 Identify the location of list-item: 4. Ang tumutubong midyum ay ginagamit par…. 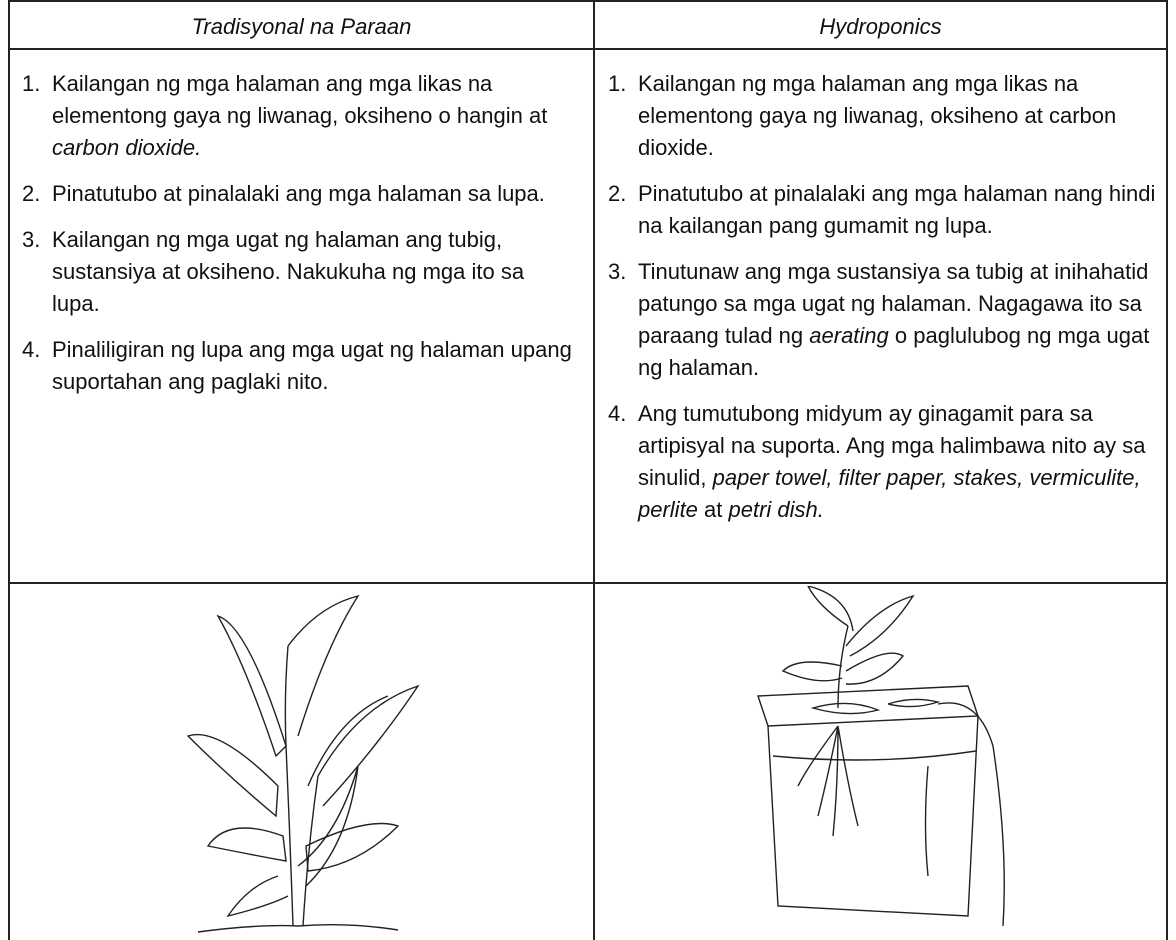
(888, 462).